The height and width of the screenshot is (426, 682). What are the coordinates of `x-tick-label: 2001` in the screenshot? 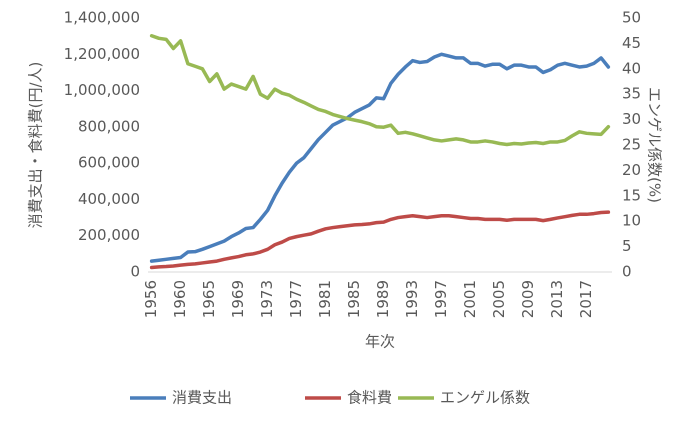 It's located at (470, 299).